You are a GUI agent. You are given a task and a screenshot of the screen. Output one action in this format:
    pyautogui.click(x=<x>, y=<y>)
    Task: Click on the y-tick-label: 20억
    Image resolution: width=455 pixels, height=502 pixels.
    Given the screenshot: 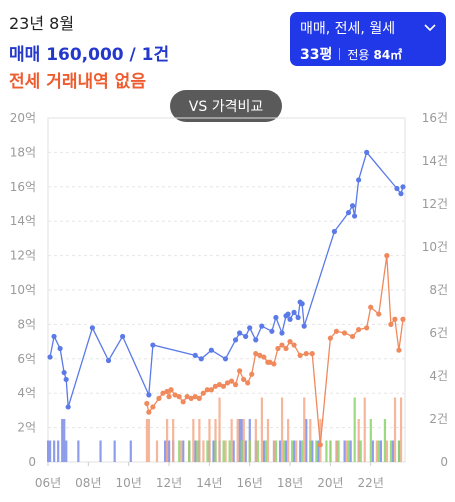 What is the action you would take?
    pyautogui.click(x=23, y=118)
    